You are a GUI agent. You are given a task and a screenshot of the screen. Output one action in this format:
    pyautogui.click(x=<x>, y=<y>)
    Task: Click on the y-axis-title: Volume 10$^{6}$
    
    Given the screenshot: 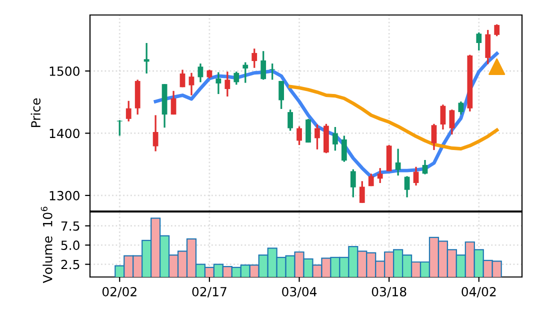 What is the action you would take?
    pyautogui.click(x=46, y=245)
    